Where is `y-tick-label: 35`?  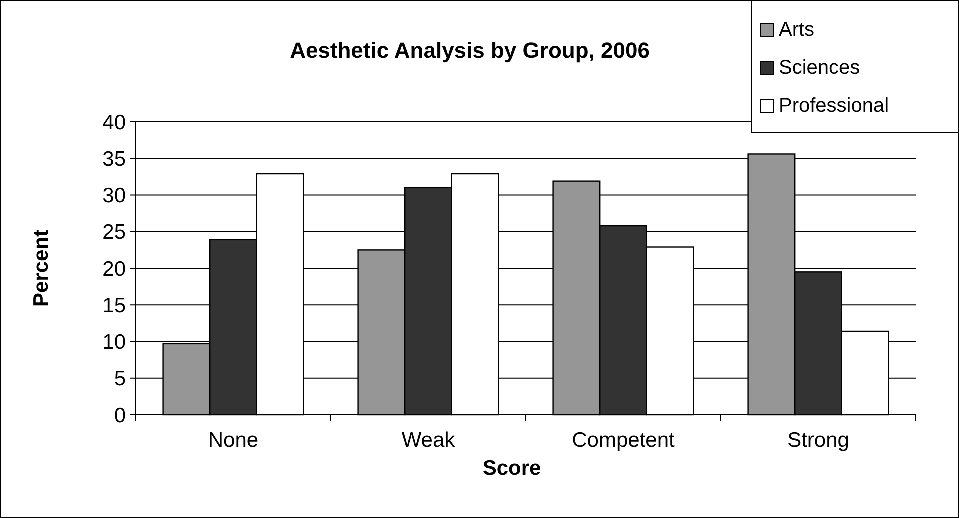 y-tick-label: 35 is located at coordinates (114, 159).